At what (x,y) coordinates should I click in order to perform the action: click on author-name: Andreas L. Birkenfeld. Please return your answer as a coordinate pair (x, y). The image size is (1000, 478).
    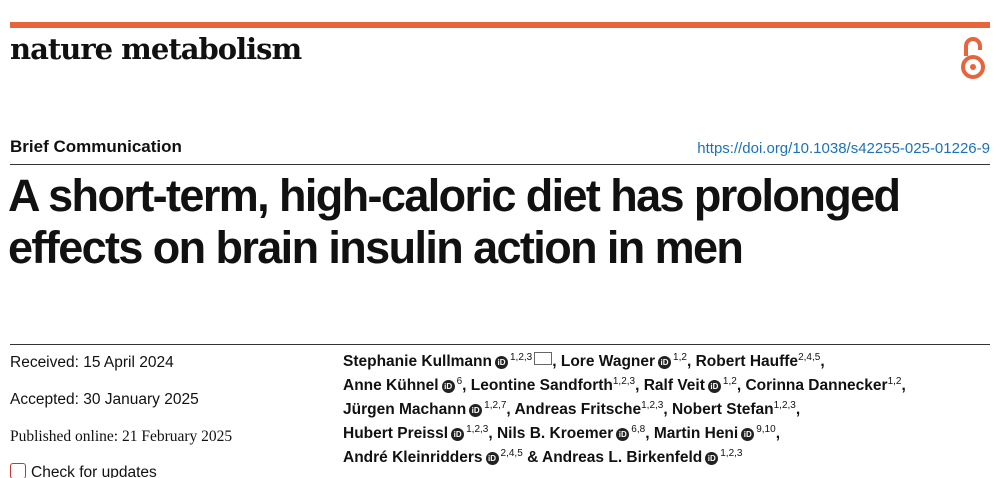
    Looking at the image, I should click on (622, 458).